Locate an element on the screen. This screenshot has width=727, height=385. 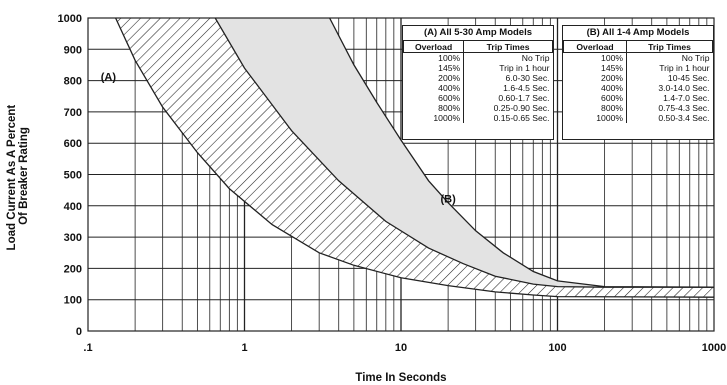
y-tick-label: 0 is located at coordinates (79, 332).